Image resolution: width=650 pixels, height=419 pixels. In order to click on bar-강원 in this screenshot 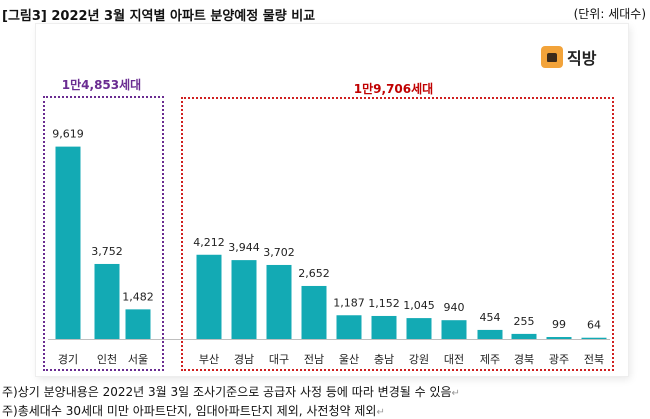, I will do `click(419, 328)`.